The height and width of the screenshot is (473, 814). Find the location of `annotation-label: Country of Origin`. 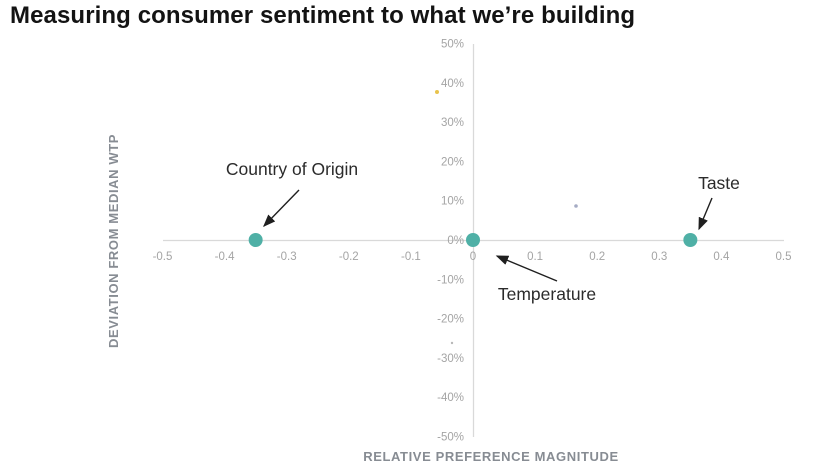

annotation-label: Country of Origin is located at coordinates (292, 169).